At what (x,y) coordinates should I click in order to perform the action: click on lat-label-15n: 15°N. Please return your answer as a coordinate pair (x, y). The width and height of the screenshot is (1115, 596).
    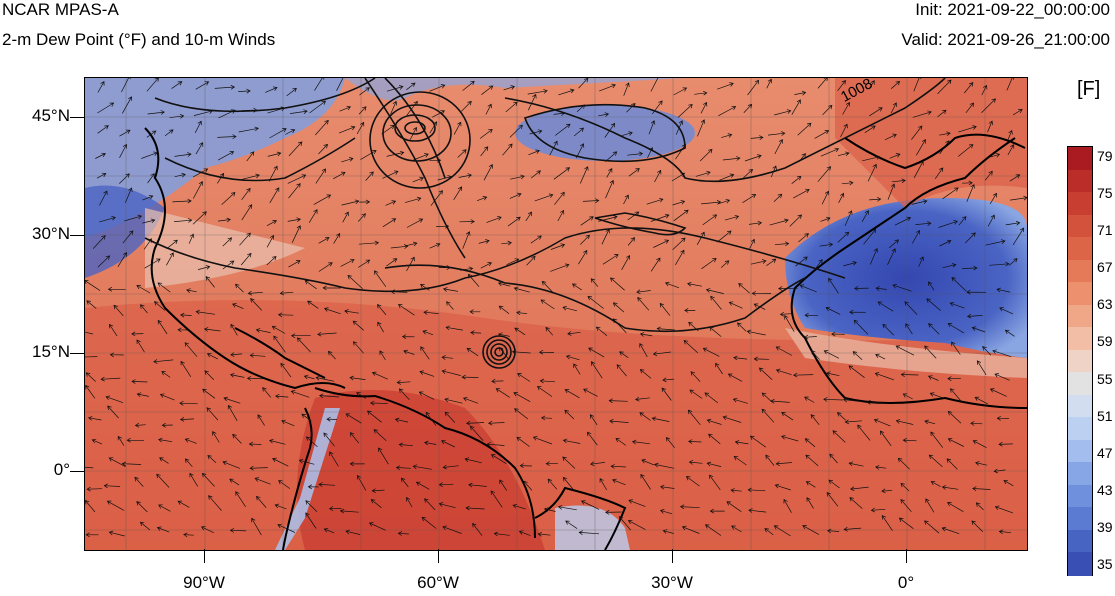
    Looking at the image, I should click on (51, 351).